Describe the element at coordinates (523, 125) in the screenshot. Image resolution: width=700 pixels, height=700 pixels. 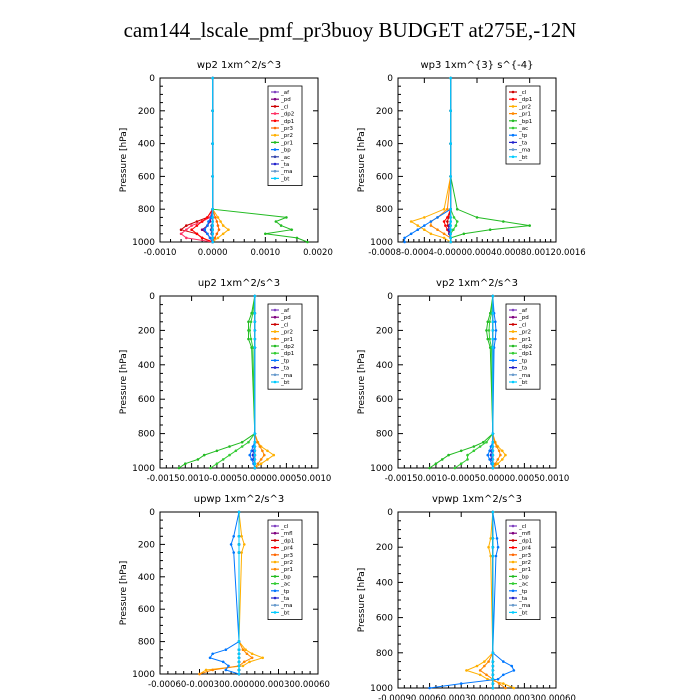
I see `legend: _cl_dp1_pr2 _pr1_bp1_ac_tp_ta _ma_bt` at that location.